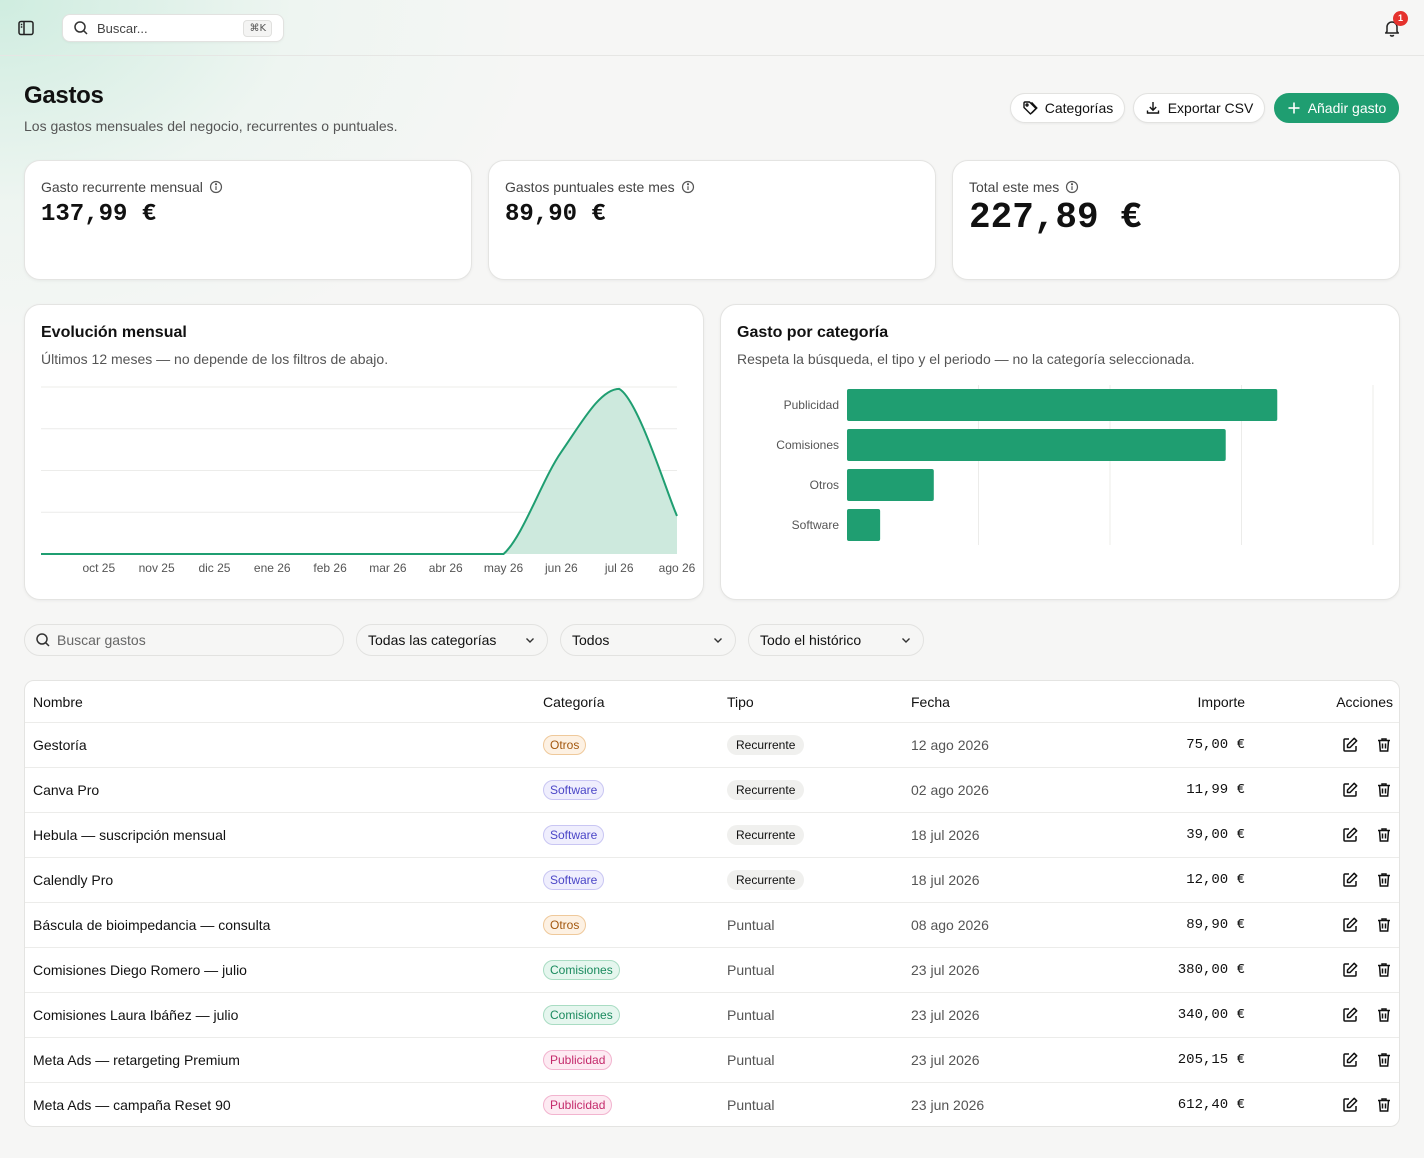 The image size is (1424, 1158). I want to click on sidebar-toggle-icon, so click(26, 28).